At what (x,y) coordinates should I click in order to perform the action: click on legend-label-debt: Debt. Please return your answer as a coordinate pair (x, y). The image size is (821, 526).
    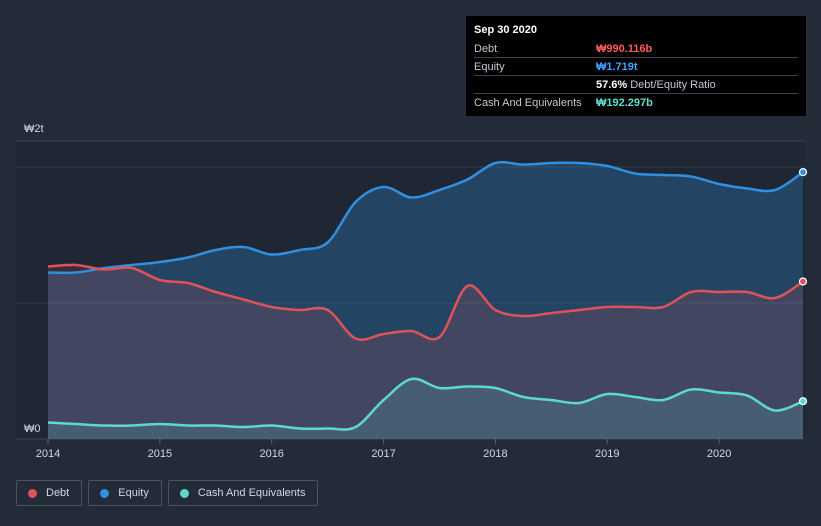
    Looking at the image, I should click on (58, 493).